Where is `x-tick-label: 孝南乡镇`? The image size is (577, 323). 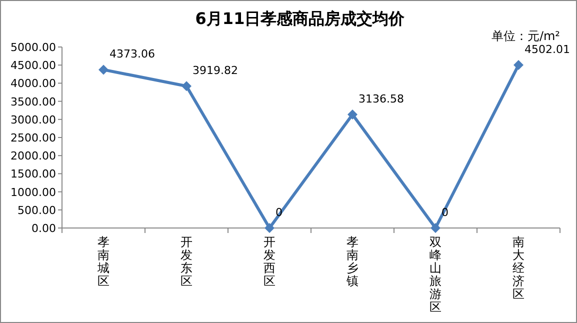
x-tick-label: 孝南乡镇 is located at coordinates (352, 261).